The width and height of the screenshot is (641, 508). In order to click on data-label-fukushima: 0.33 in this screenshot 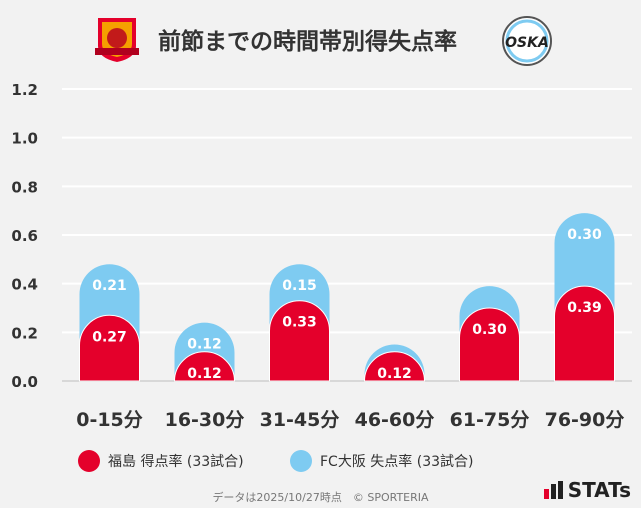, I will do `click(299, 323)`.